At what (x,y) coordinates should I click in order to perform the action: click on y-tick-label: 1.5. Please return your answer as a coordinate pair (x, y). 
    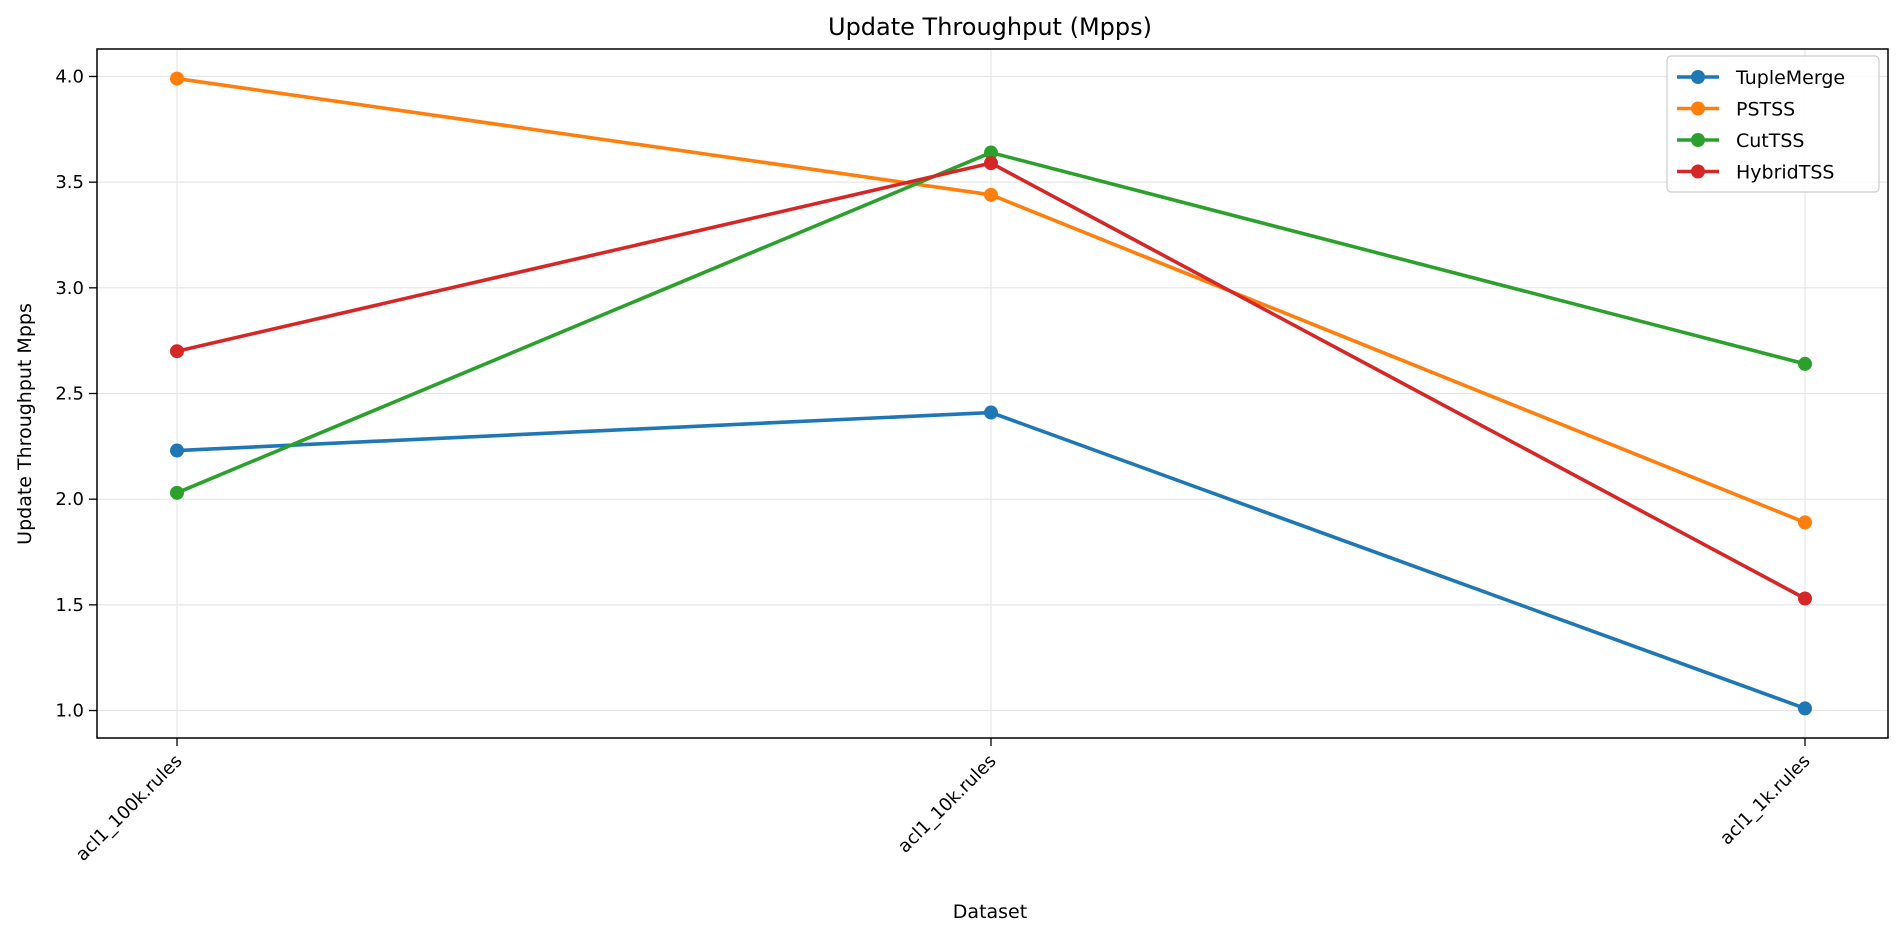
    Looking at the image, I should click on (69, 605).